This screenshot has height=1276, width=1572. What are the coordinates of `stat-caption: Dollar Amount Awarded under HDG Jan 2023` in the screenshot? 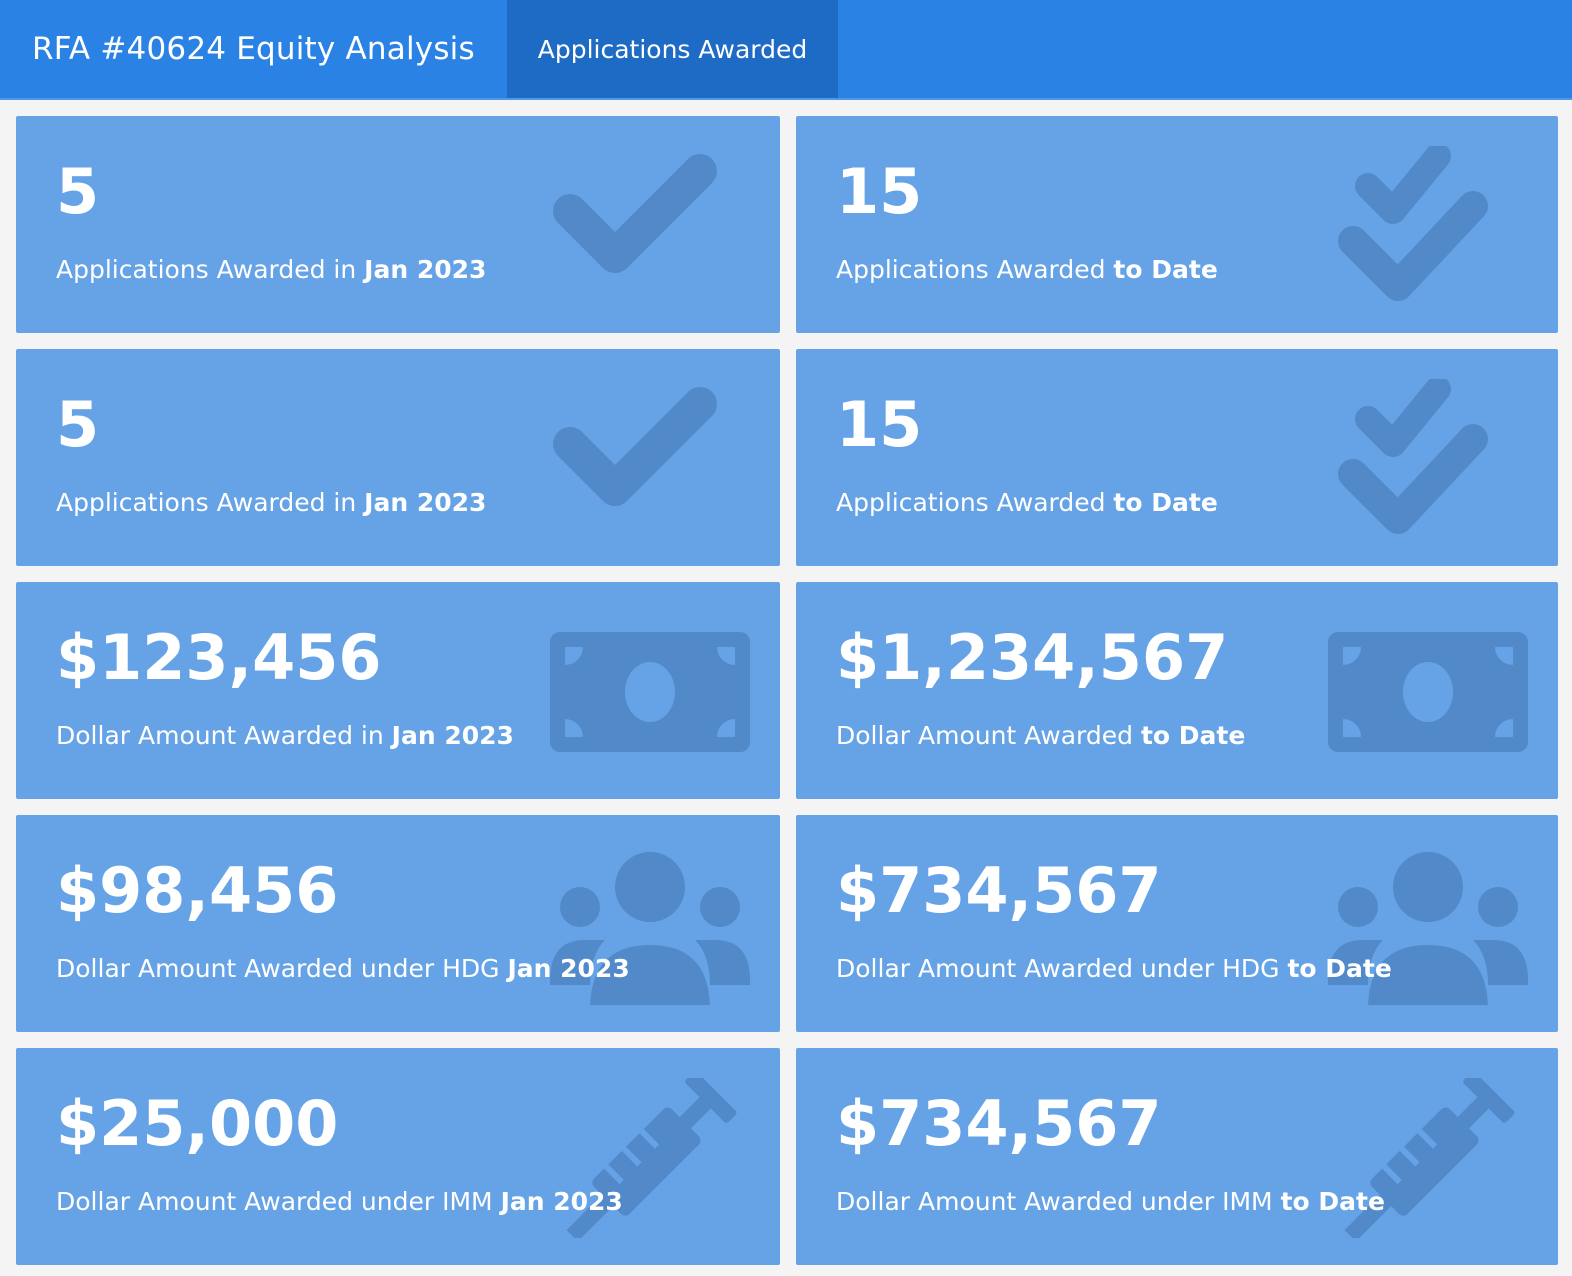 It's located at (343, 969).